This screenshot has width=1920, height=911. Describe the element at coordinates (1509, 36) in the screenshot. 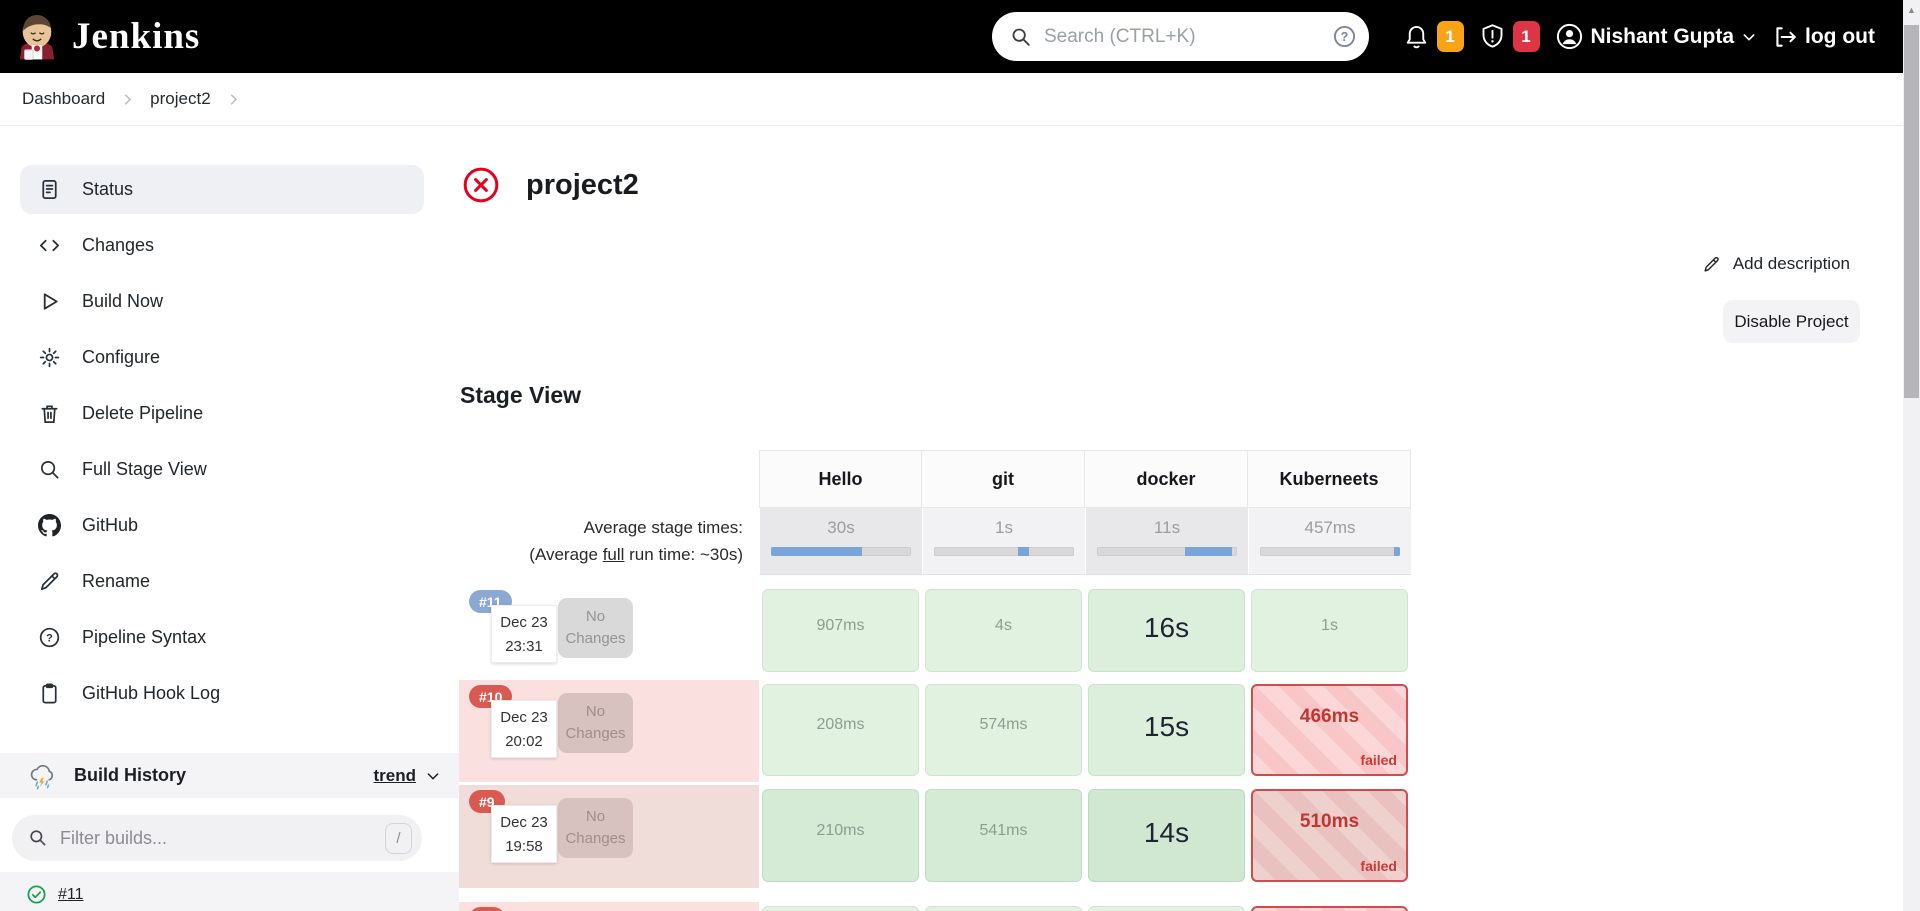

I see `security-warnings-button: 1` at that location.